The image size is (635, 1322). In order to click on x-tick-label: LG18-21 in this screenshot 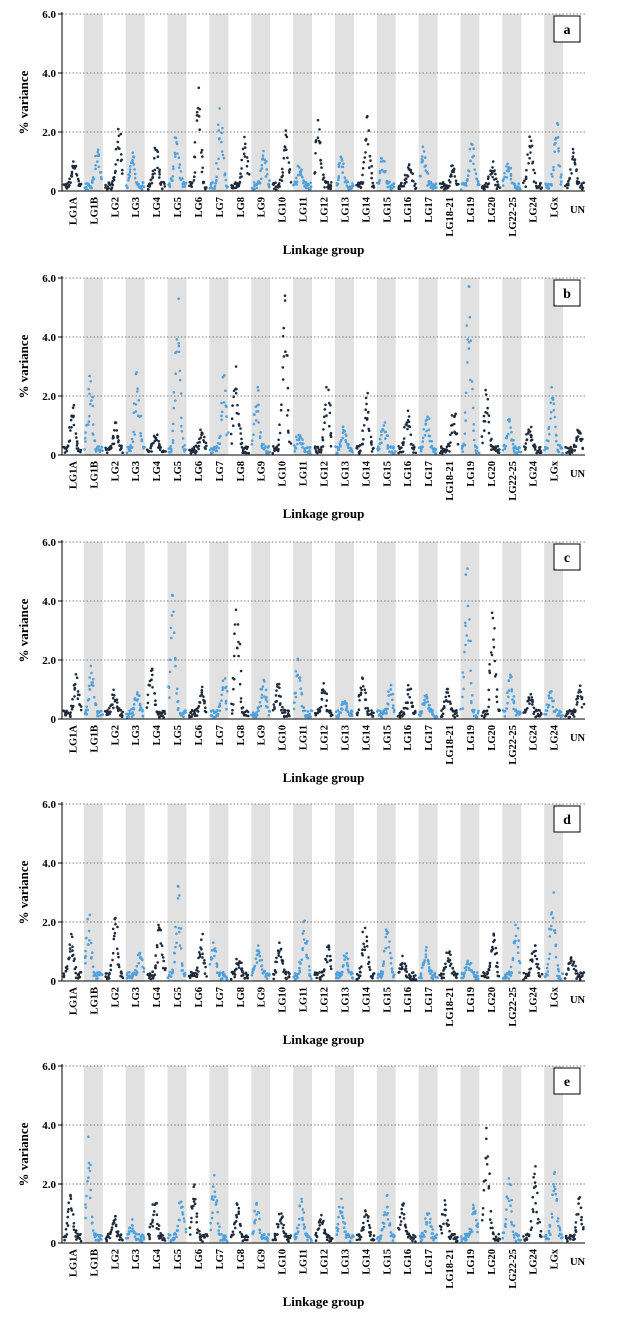, I will do `click(450, 745)`.